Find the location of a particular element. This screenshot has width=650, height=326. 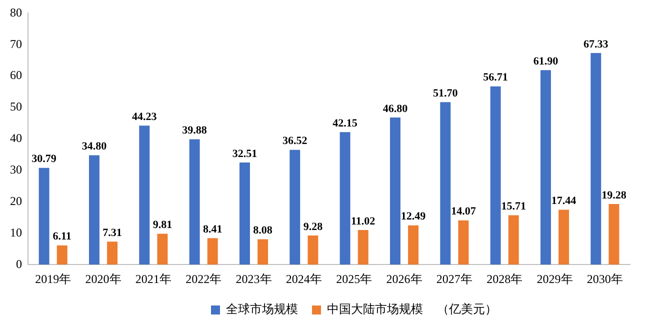

data-label: 51.70 is located at coordinates (445, 93).